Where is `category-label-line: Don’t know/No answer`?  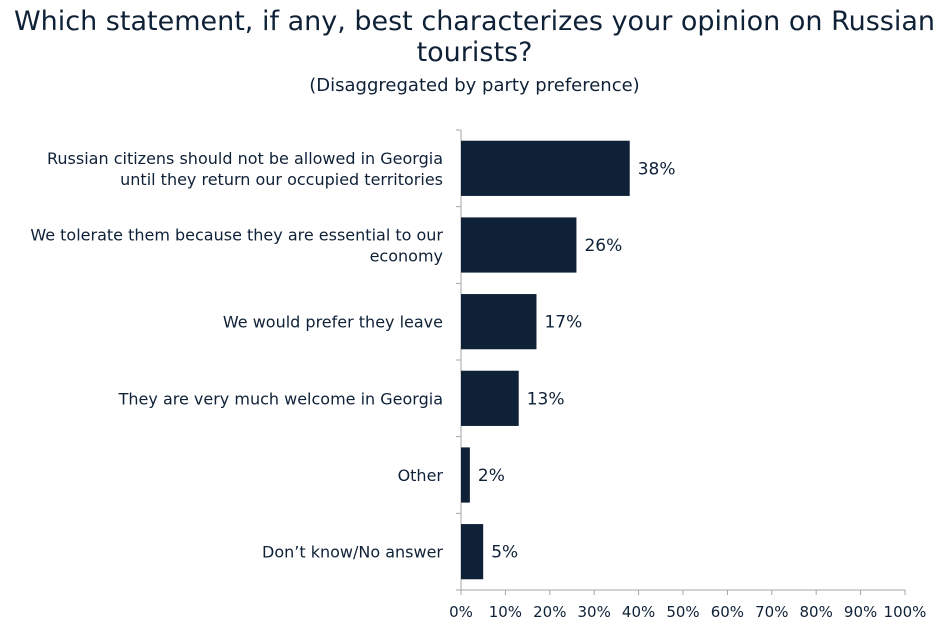 category-label-line: Don’t know/No answer is located at coordinates (352, 552).